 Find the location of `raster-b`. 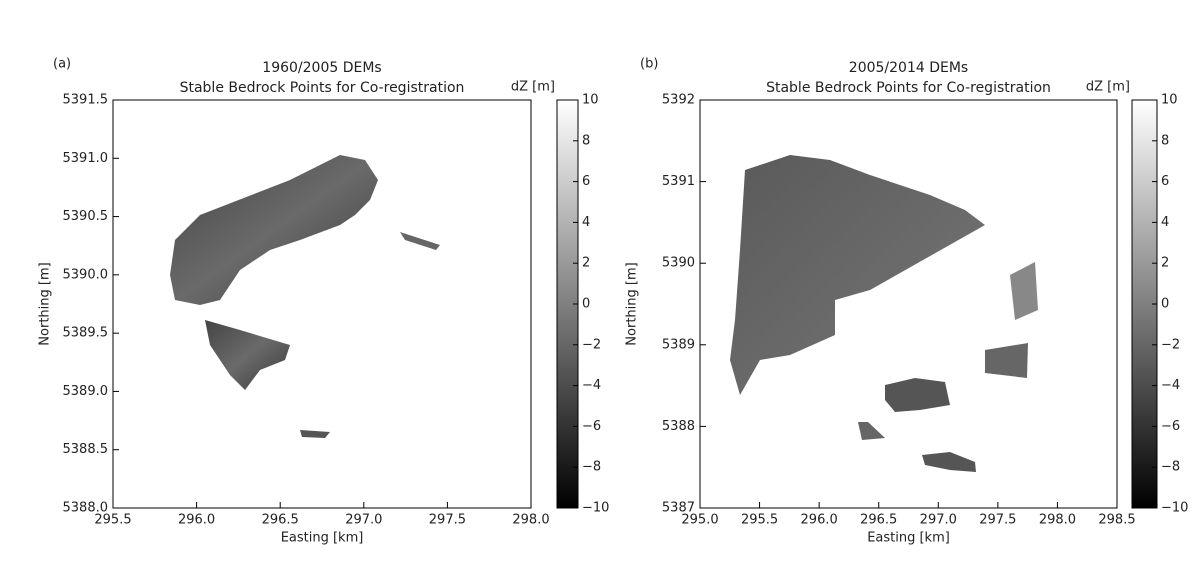

raster-b is located at coordinates (884, 313).